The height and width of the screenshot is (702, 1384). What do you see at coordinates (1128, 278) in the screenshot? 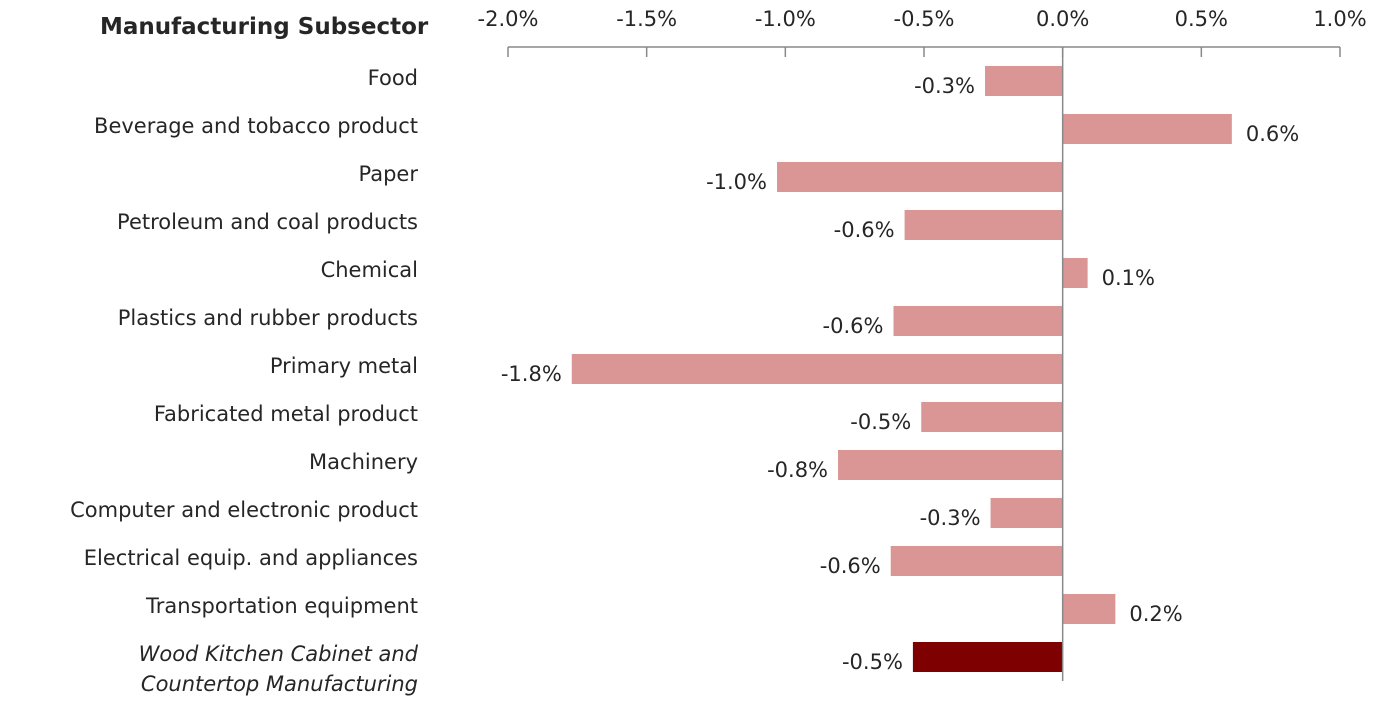
I see `value-label: 0.1%` at bounding box center [1128, 278].